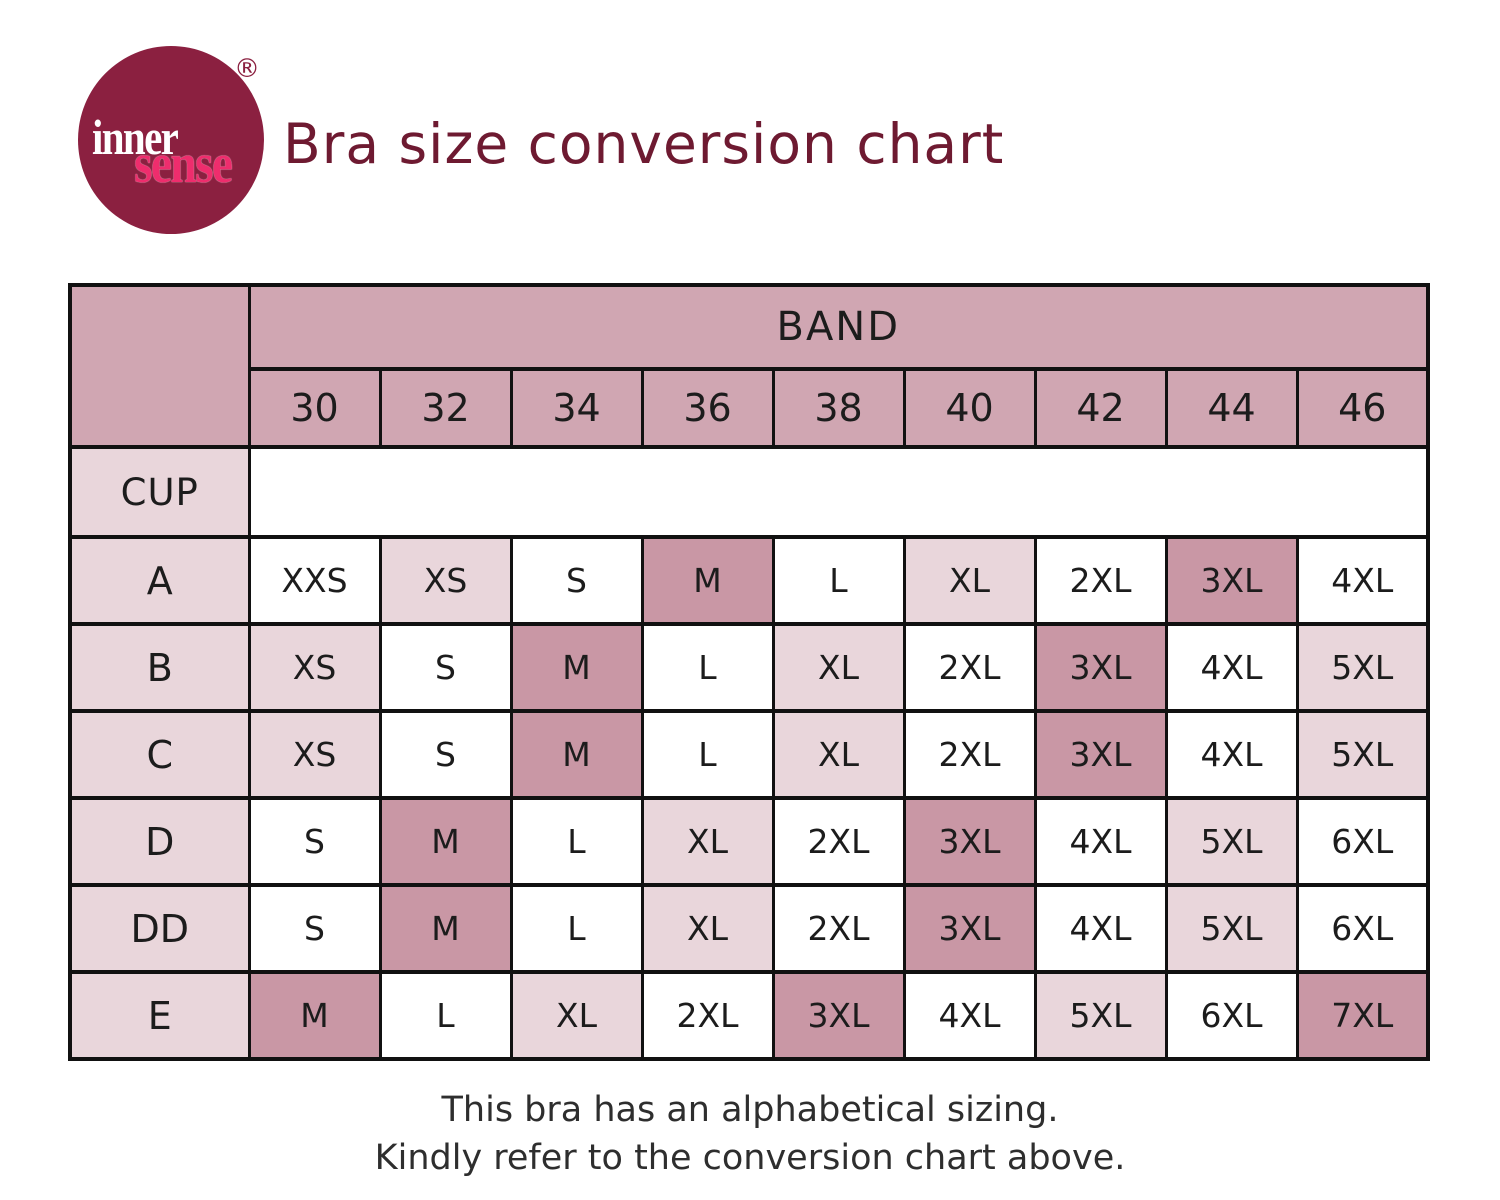 The image size is (1500, 1200). What do you see at coordinates (576, 408) in the screenshot?
I see `band-size-cell: 34` at bounding box center [576, 408].